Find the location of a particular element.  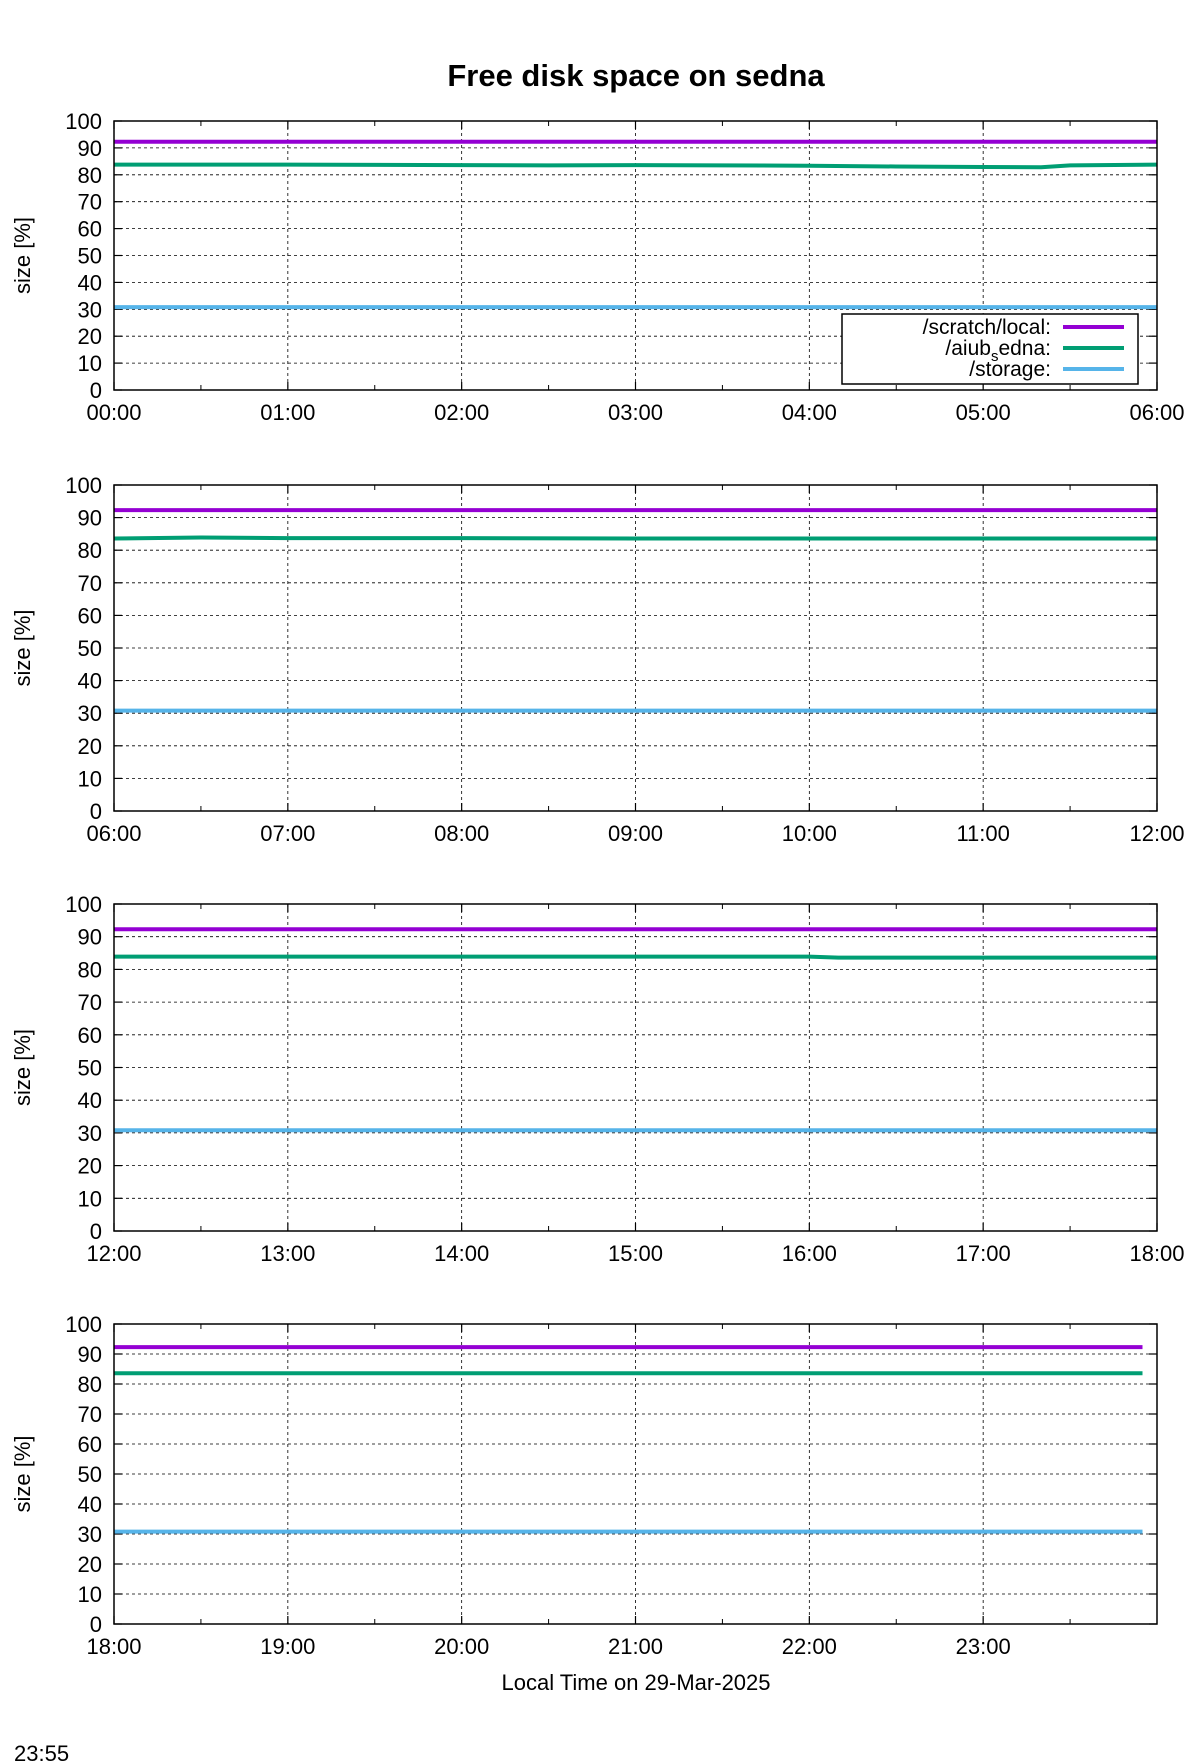

x-tick-label: 14:00 is located at coordinates (461, 1253).